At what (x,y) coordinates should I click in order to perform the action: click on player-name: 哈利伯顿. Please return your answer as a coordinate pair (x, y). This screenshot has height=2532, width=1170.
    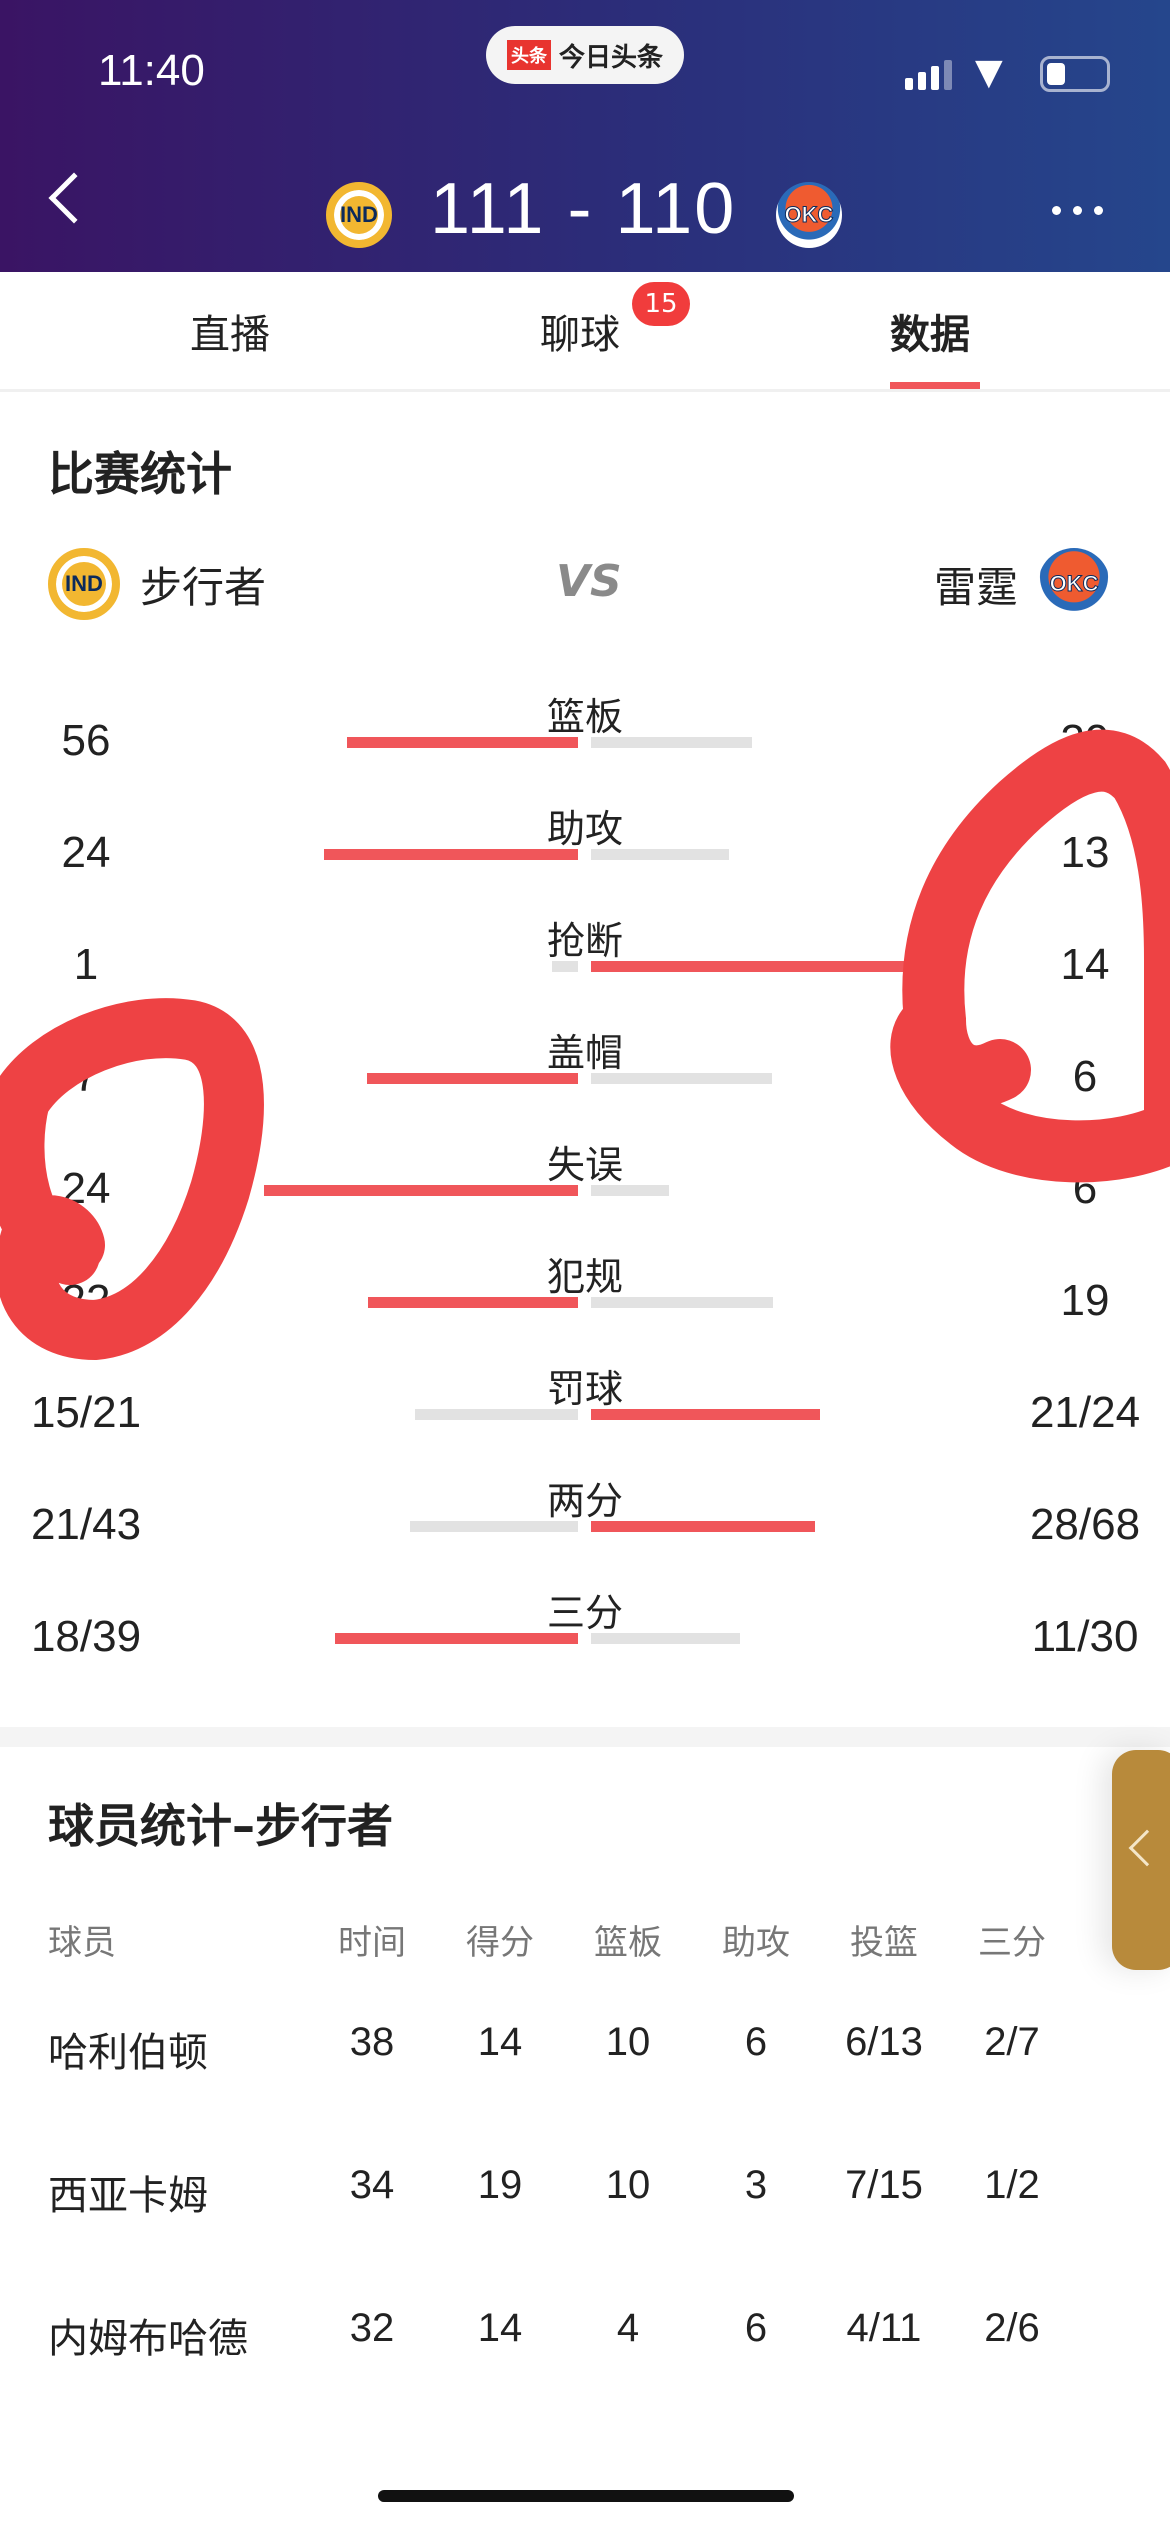
    Looking at the image, I should click on (128, 2053).